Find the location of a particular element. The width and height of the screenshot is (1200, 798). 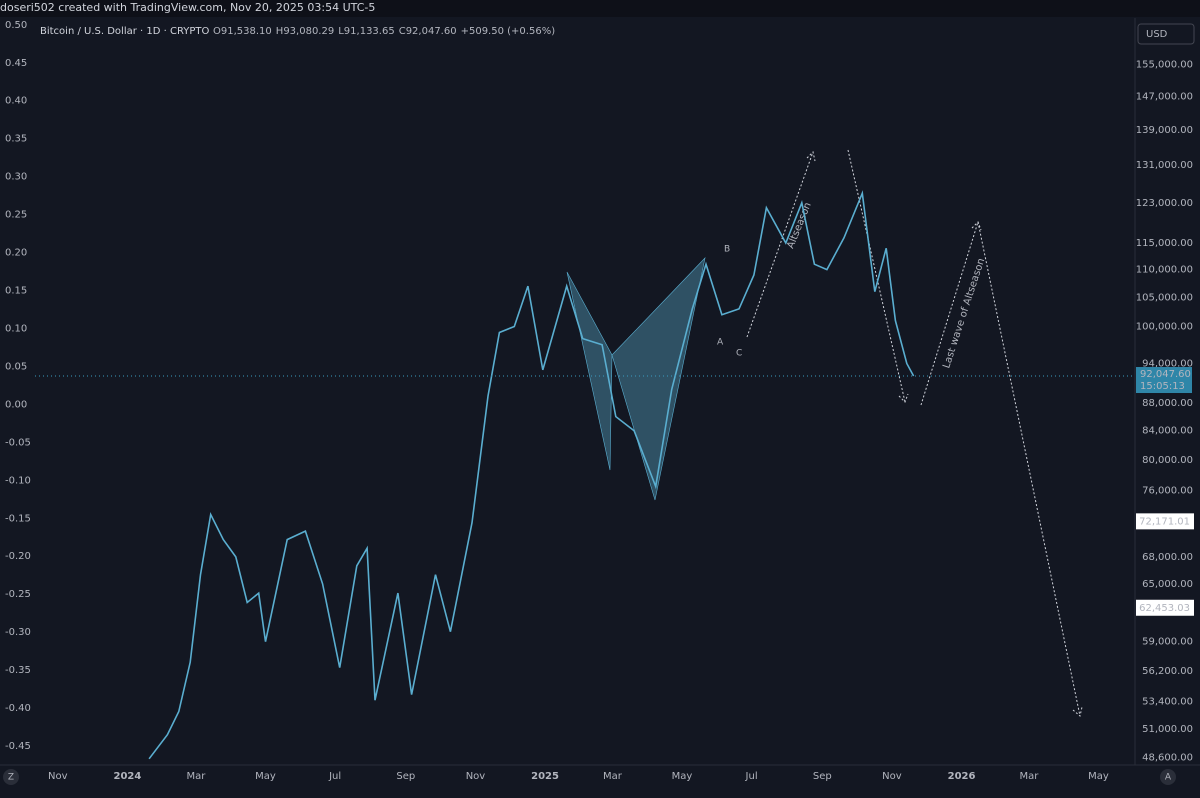

y2-tick-label: 0.45 is located at coordinates (16, 63).